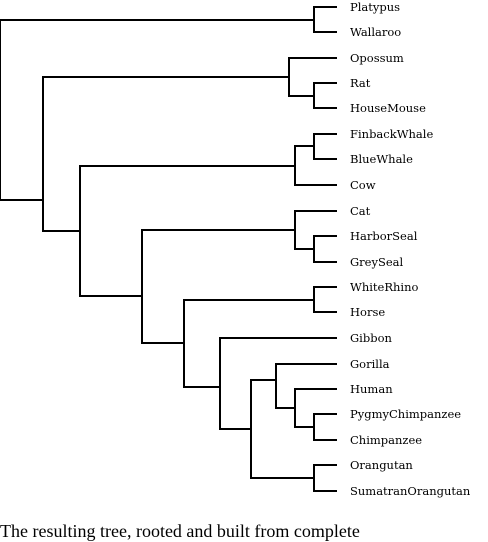 The height and width of the screenshot is (542, 488). What do you see at coordinates (384, 287) in the screenshot?
I see `leaf-label: WhiteRhino` at bounding box center [384, 287].